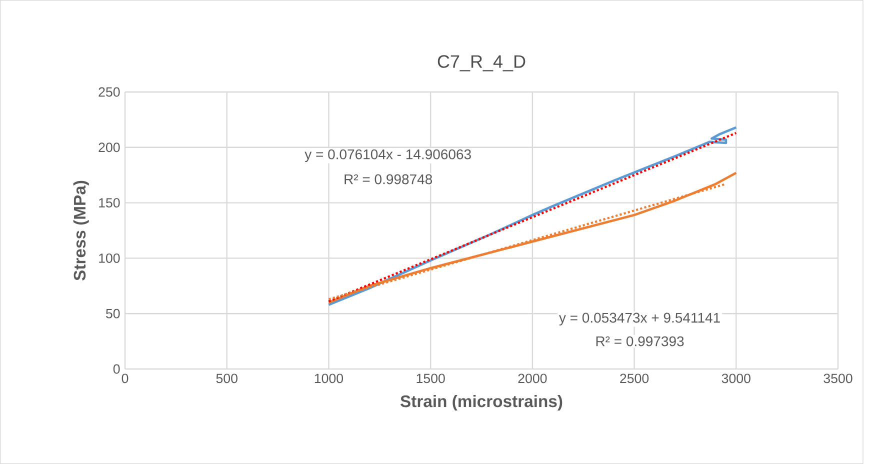 Image resolution: width=871 pixels, height=464 pixels. Describe the element at coordinates (736, 379) in the screenshot. I see `x-tick-label: 3000` at that location.